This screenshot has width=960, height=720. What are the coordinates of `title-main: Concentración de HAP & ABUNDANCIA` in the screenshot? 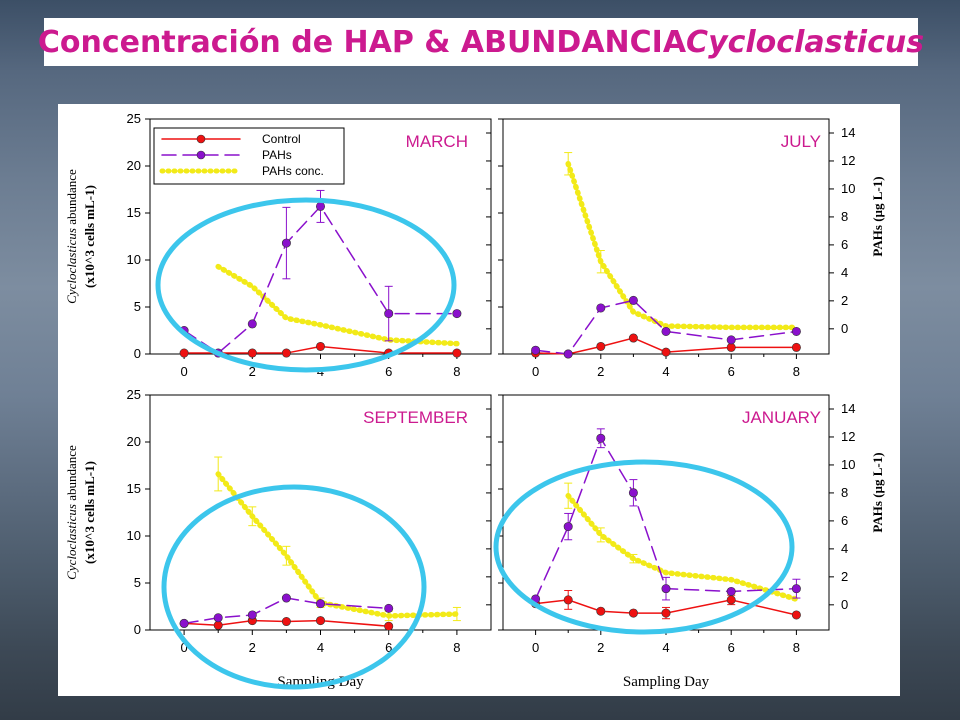 It's located at (362, 42).